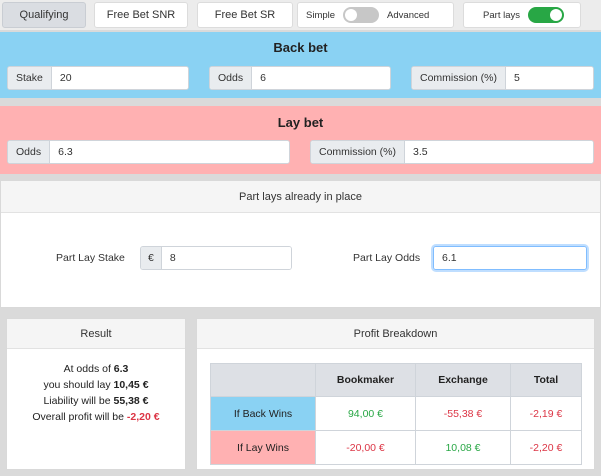  Describe the element at coordinates (44, 15) in the screenshot. I see `tab-qualifying: Qualifying` at that location.